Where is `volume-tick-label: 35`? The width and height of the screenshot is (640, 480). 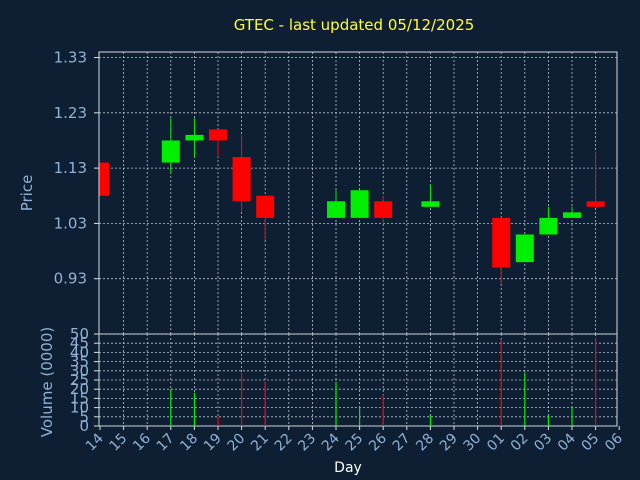
volume-tick-label: 35 is located at coordinates (79, 362).